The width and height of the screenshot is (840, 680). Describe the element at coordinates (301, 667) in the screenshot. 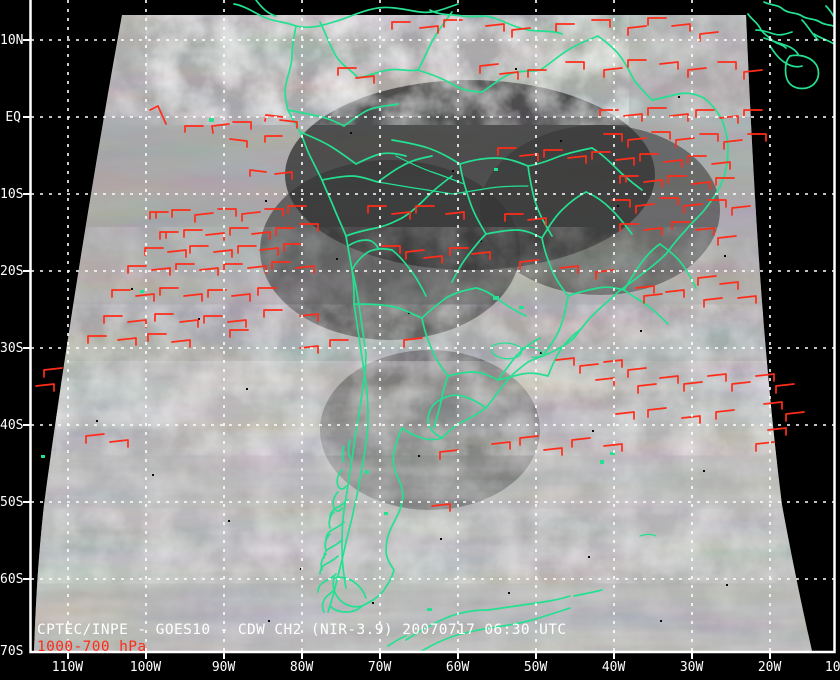

I see `lon-tick-label: 80W` at that location.